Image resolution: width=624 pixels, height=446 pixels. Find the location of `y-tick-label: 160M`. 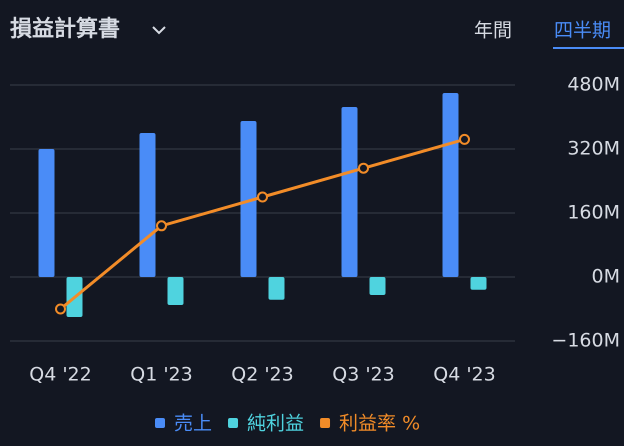

y-tick-label: 160M is located at coordinates (593, 213).